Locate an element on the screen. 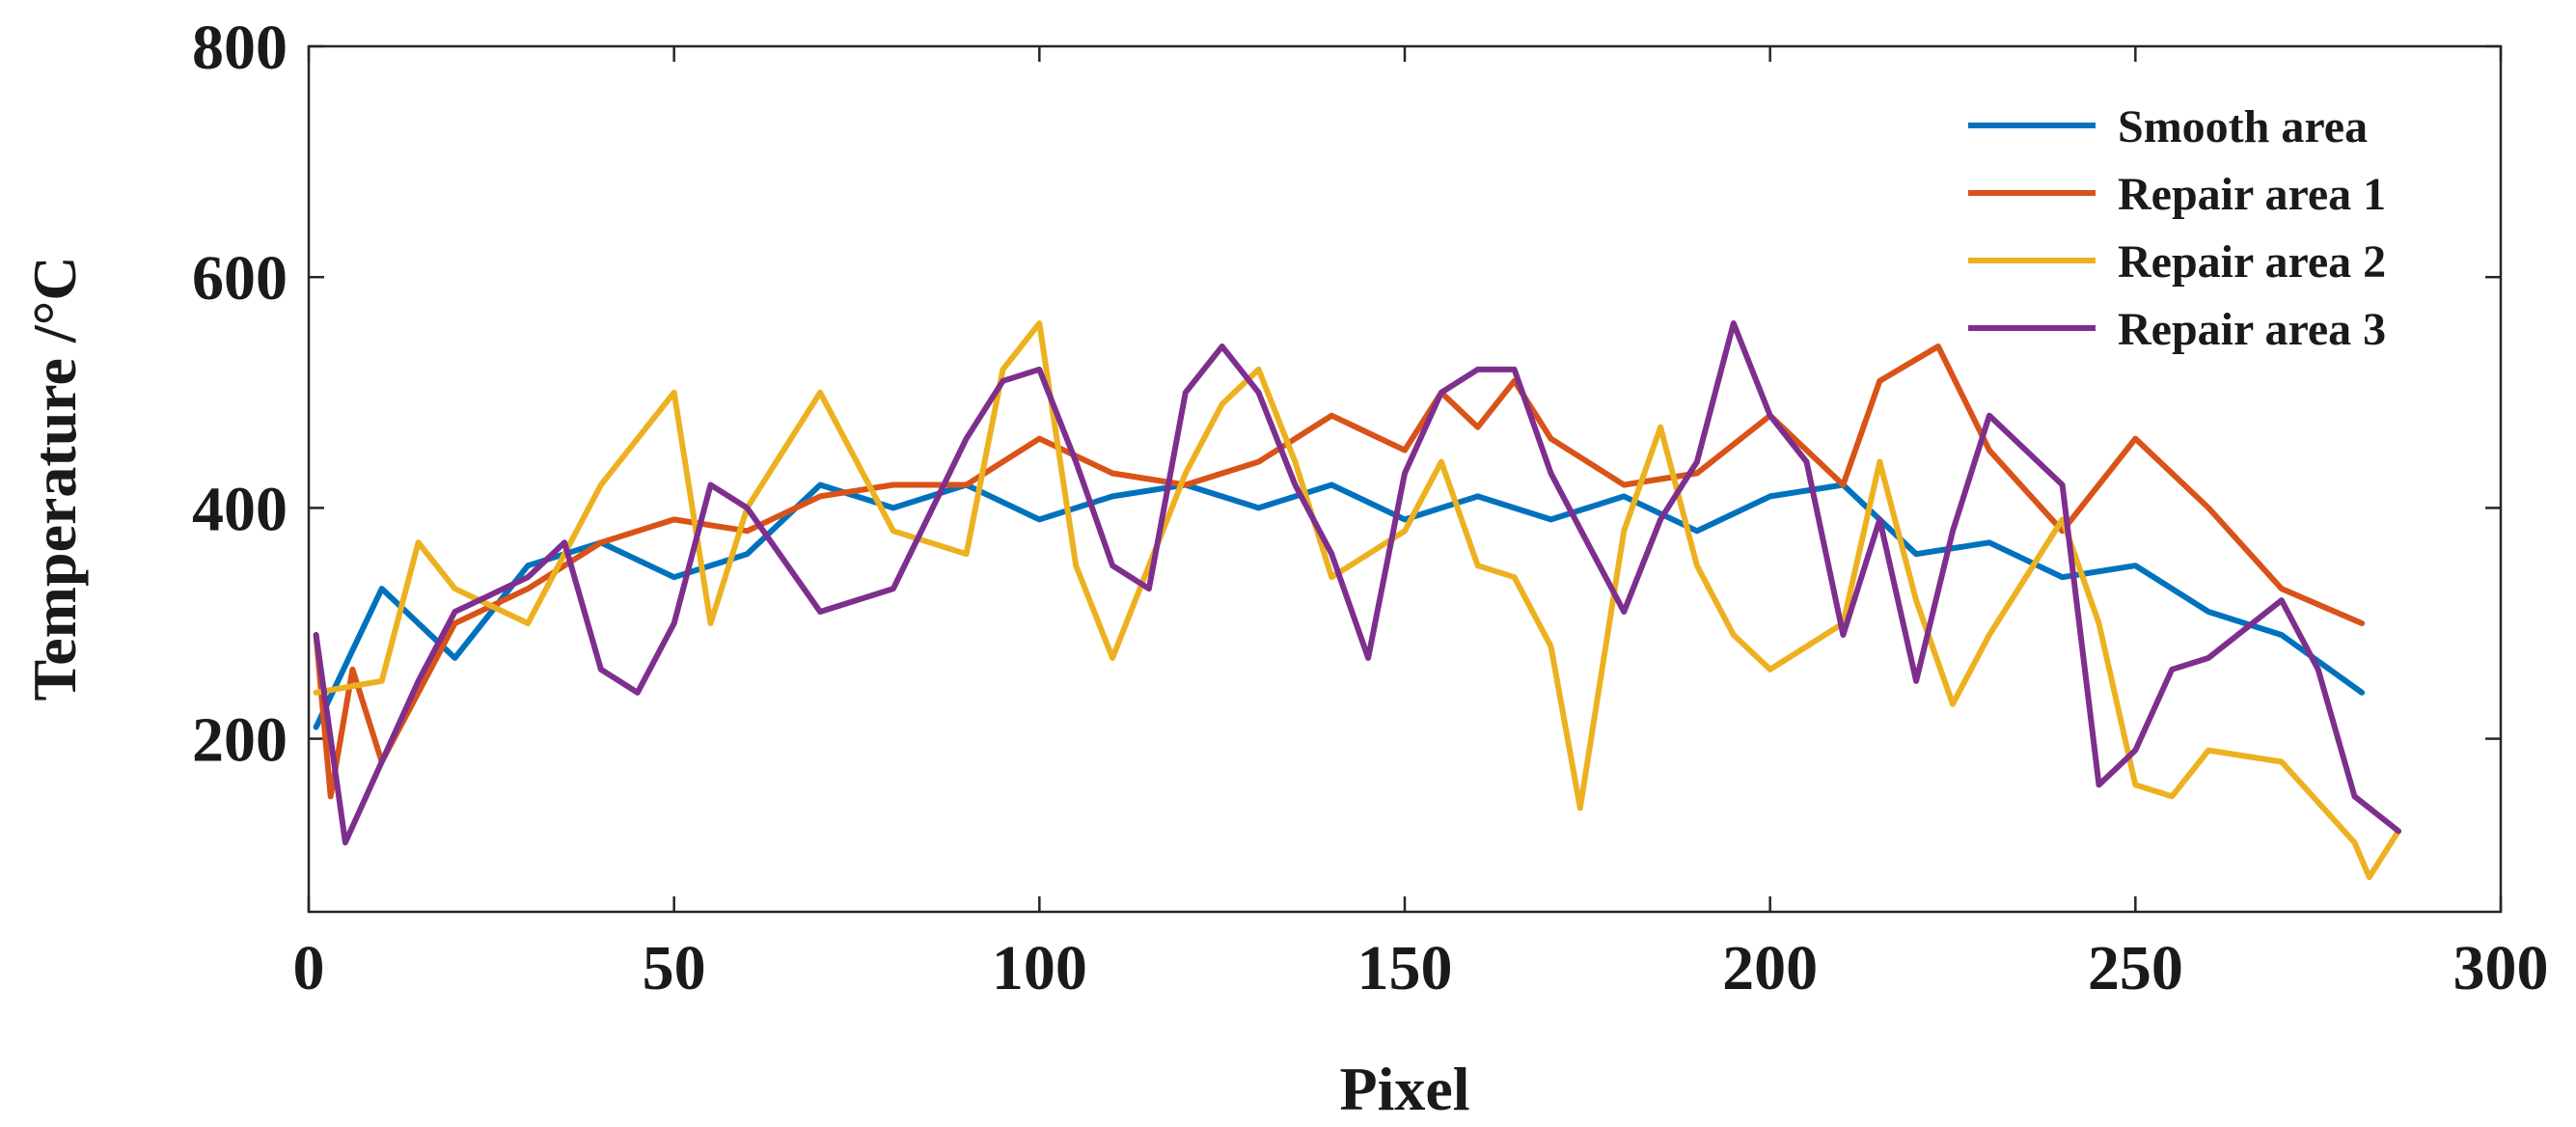 This screenshot has width=2576, height=1127. y-axis-label: Temperature /°C is located at coordinates (54, 478).